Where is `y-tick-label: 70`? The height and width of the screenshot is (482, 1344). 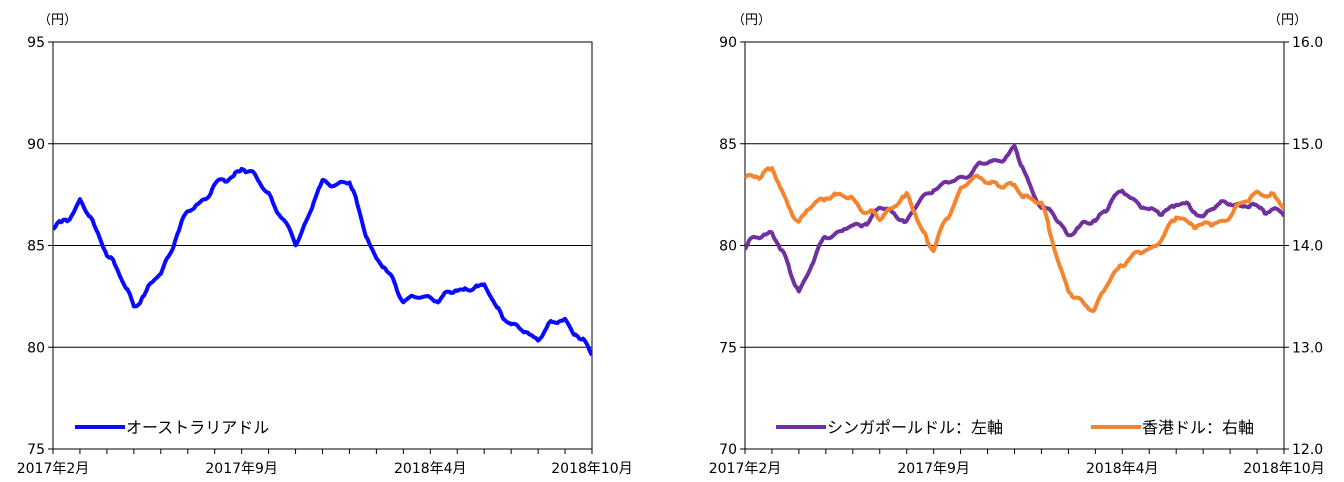 y-tick-label: 70 is located at coordinates (728, 450).